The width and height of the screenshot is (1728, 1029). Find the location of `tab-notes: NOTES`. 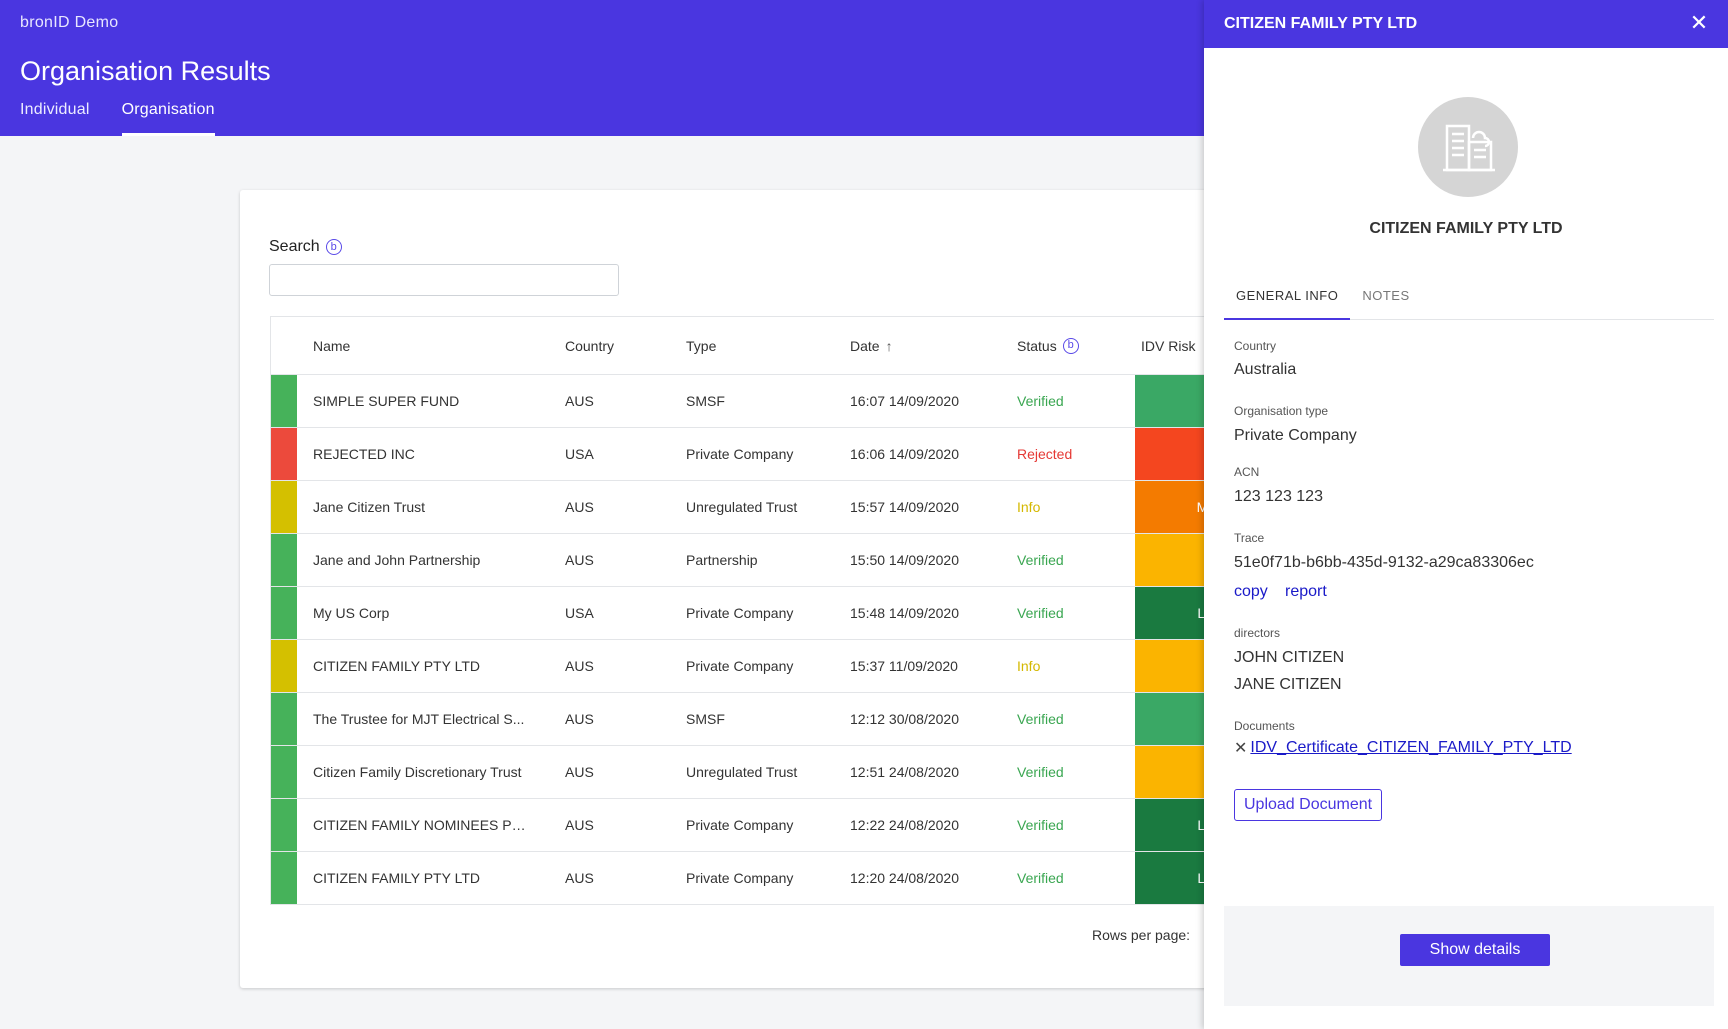

tab-notes: NOTES is located at coordinates (1386, 295).